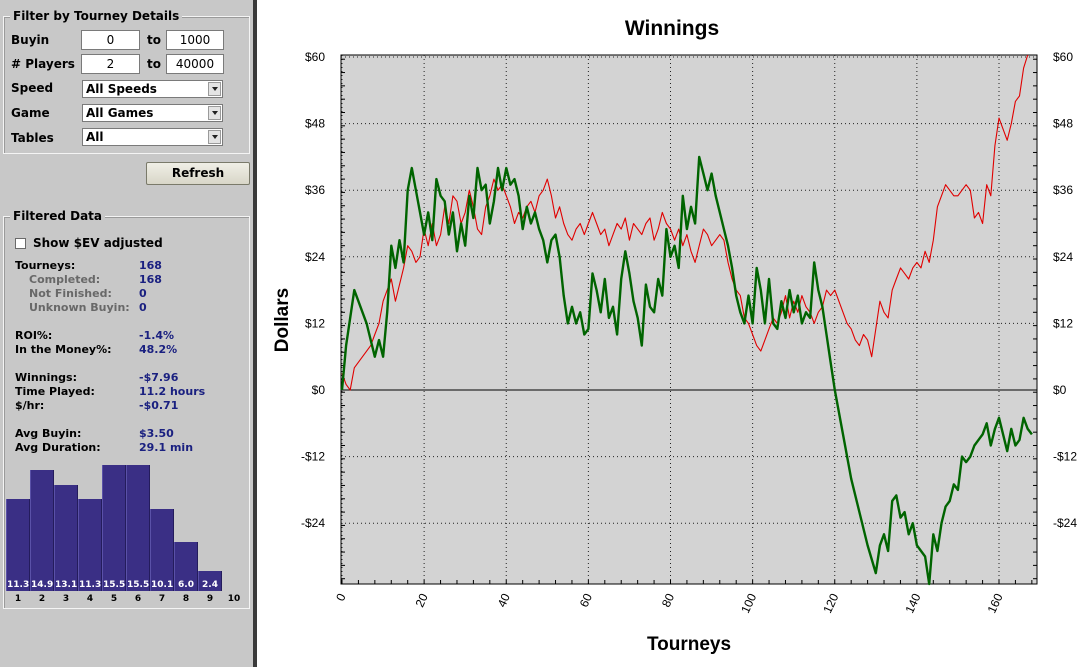 The image size is (1083, 667). Describe the element at coordinates (45, 265) in the screenshot. I see `stat-label: Tourneys:` at that location.